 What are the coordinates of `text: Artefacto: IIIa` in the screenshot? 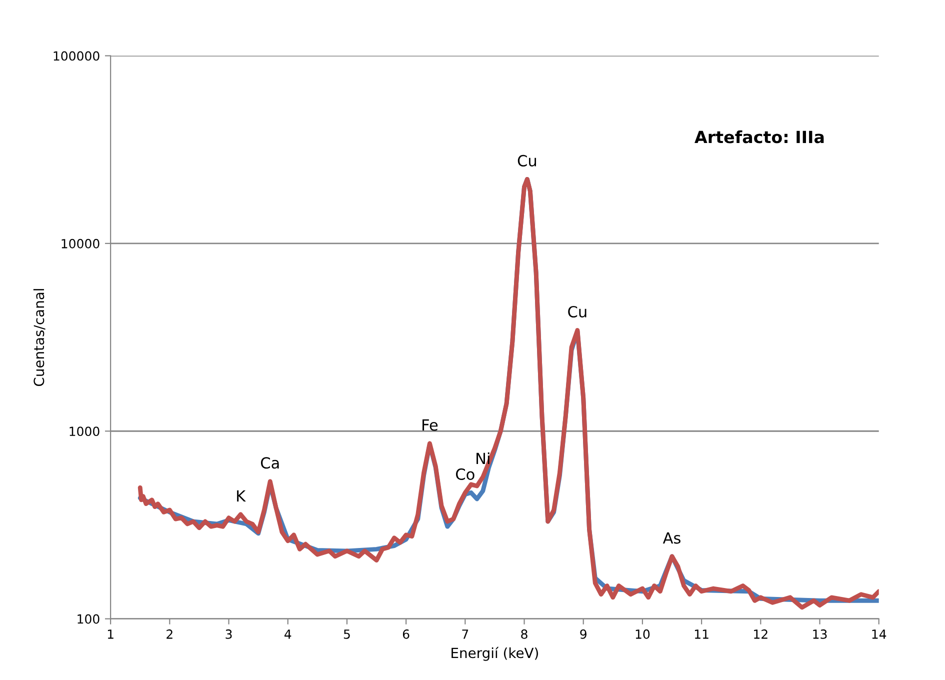 It's located at (759, 137).